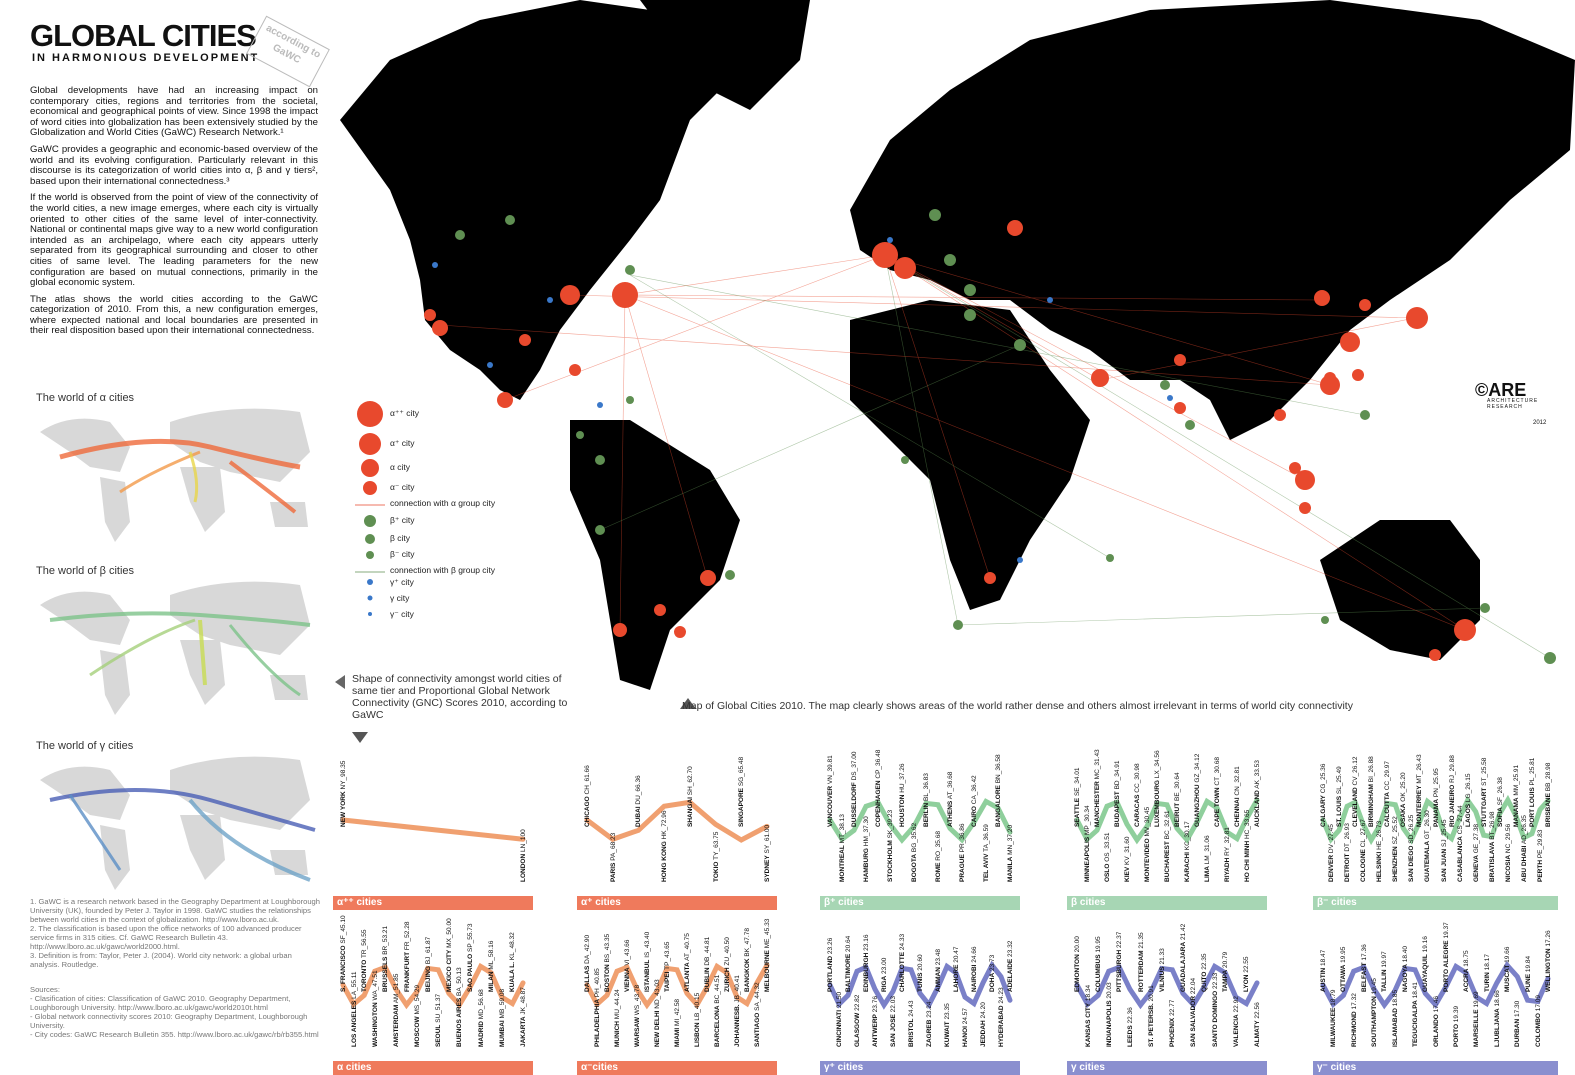 The height and width of the screenshot is (1075, 1575). Describe the element at coordinates (1117, 794) in the screenshot. I see `tier-chart-city-label: BUDAPEST BD_34.91` at that location.